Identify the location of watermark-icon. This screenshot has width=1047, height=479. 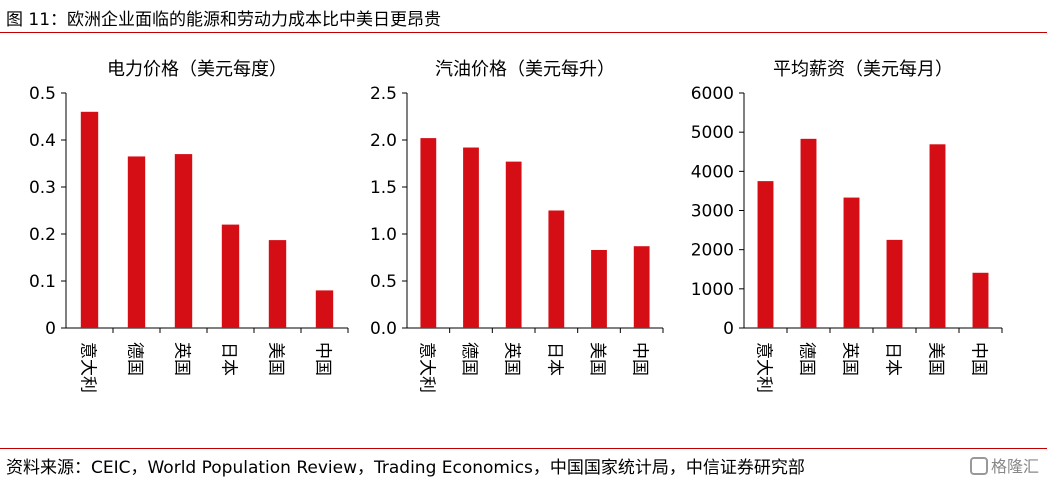
(978, 466).